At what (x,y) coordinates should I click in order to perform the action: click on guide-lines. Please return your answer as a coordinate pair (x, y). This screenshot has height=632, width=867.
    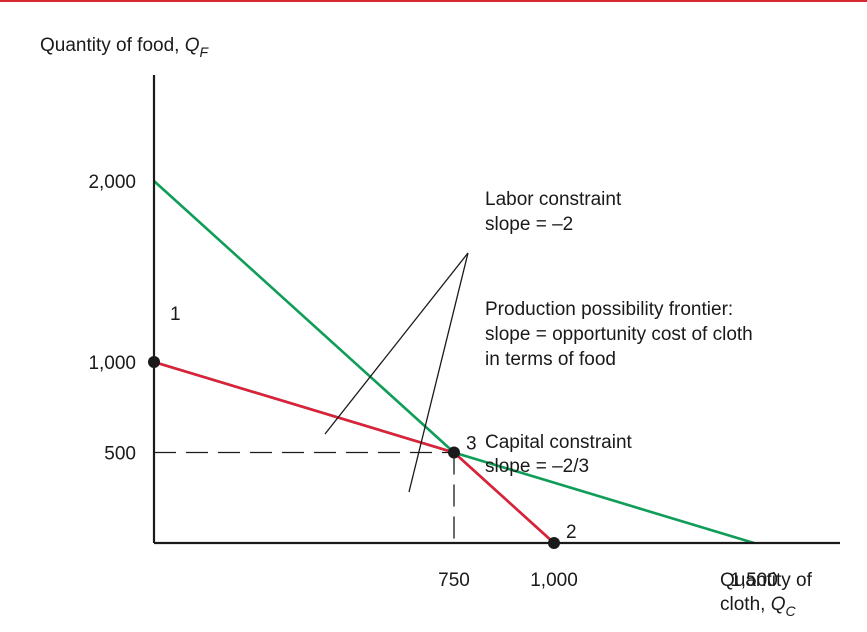
    Looking at the image, I should click on (304, 497).